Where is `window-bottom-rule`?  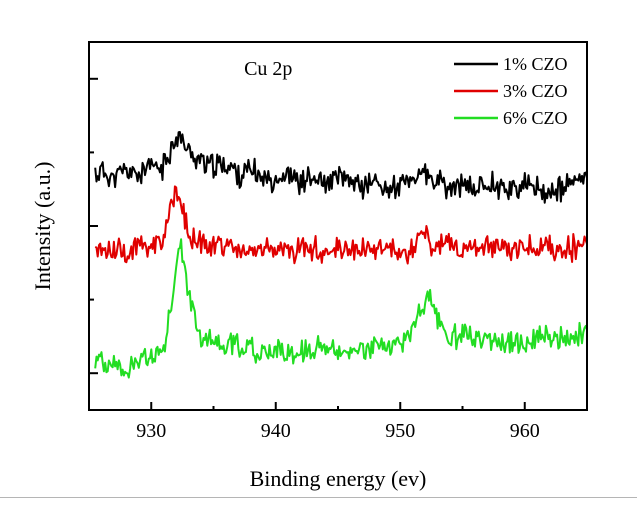 window-bottom-rule is located at coordinates (318, 497).